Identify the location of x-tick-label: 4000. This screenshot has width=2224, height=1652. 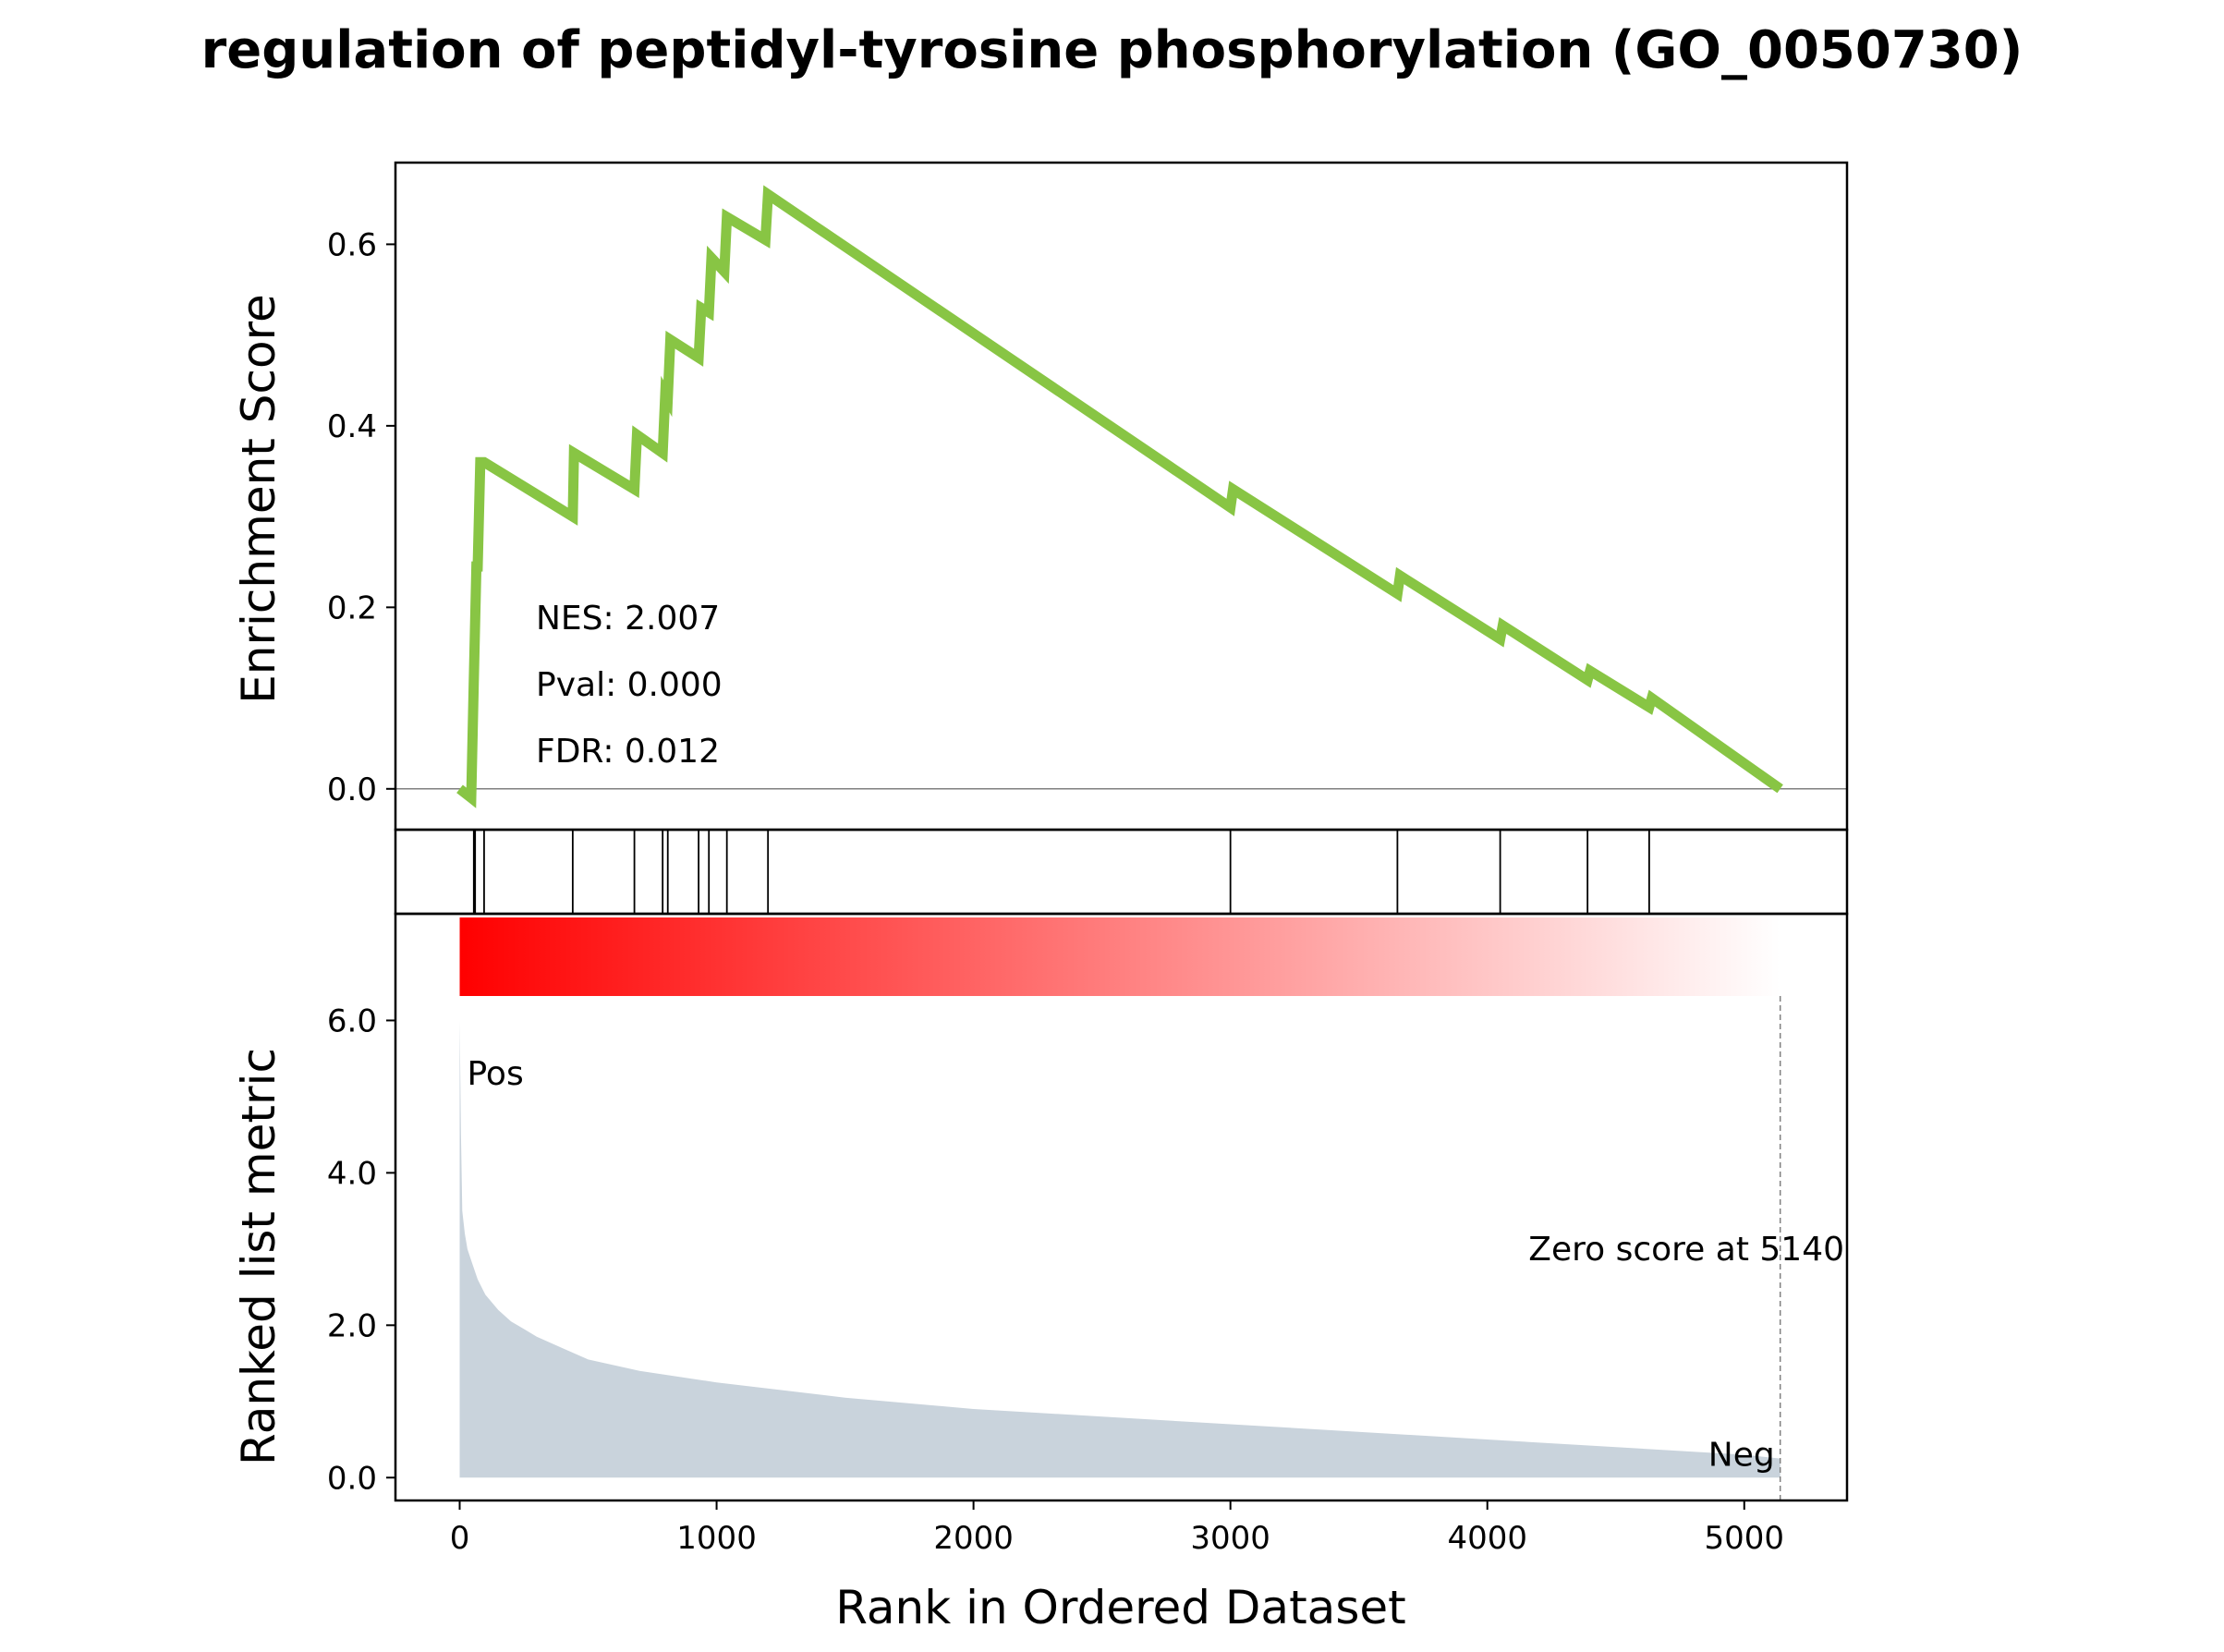
(1487, 1538).